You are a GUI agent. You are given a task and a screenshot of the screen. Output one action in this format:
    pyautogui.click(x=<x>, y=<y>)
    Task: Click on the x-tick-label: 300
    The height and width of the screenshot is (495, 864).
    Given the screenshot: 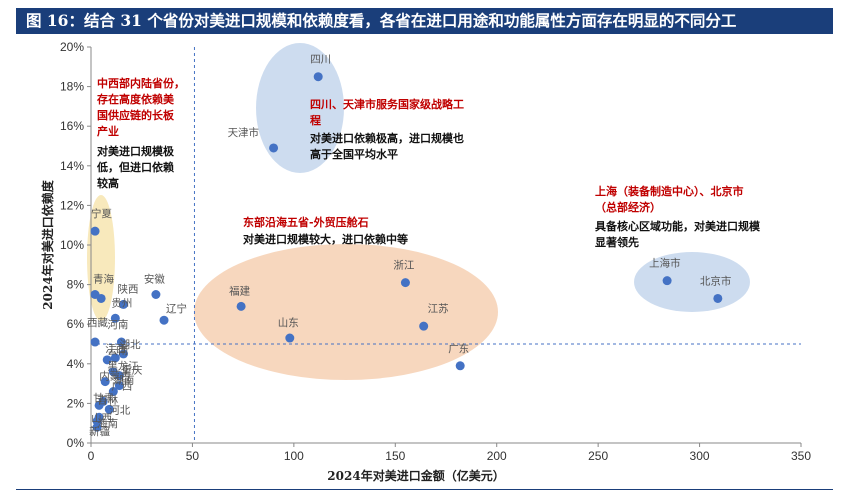 What is the action you would take?
    pyautogui.click(x=700, y=456)
    